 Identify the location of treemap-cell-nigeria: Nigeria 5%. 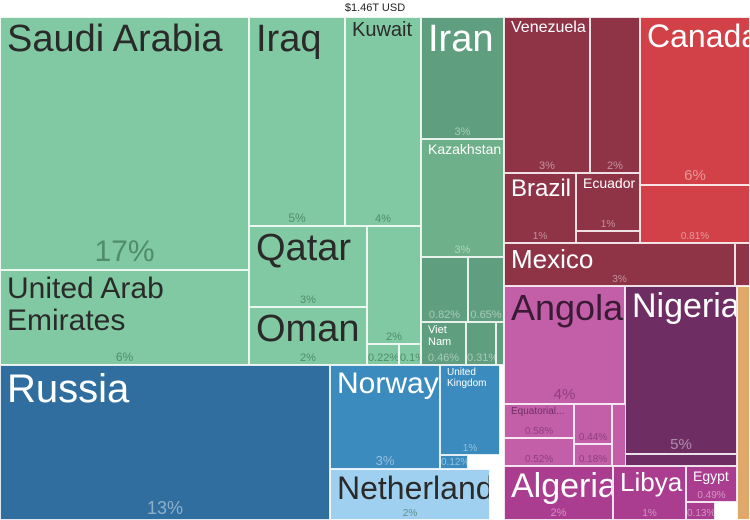
(681, 370).